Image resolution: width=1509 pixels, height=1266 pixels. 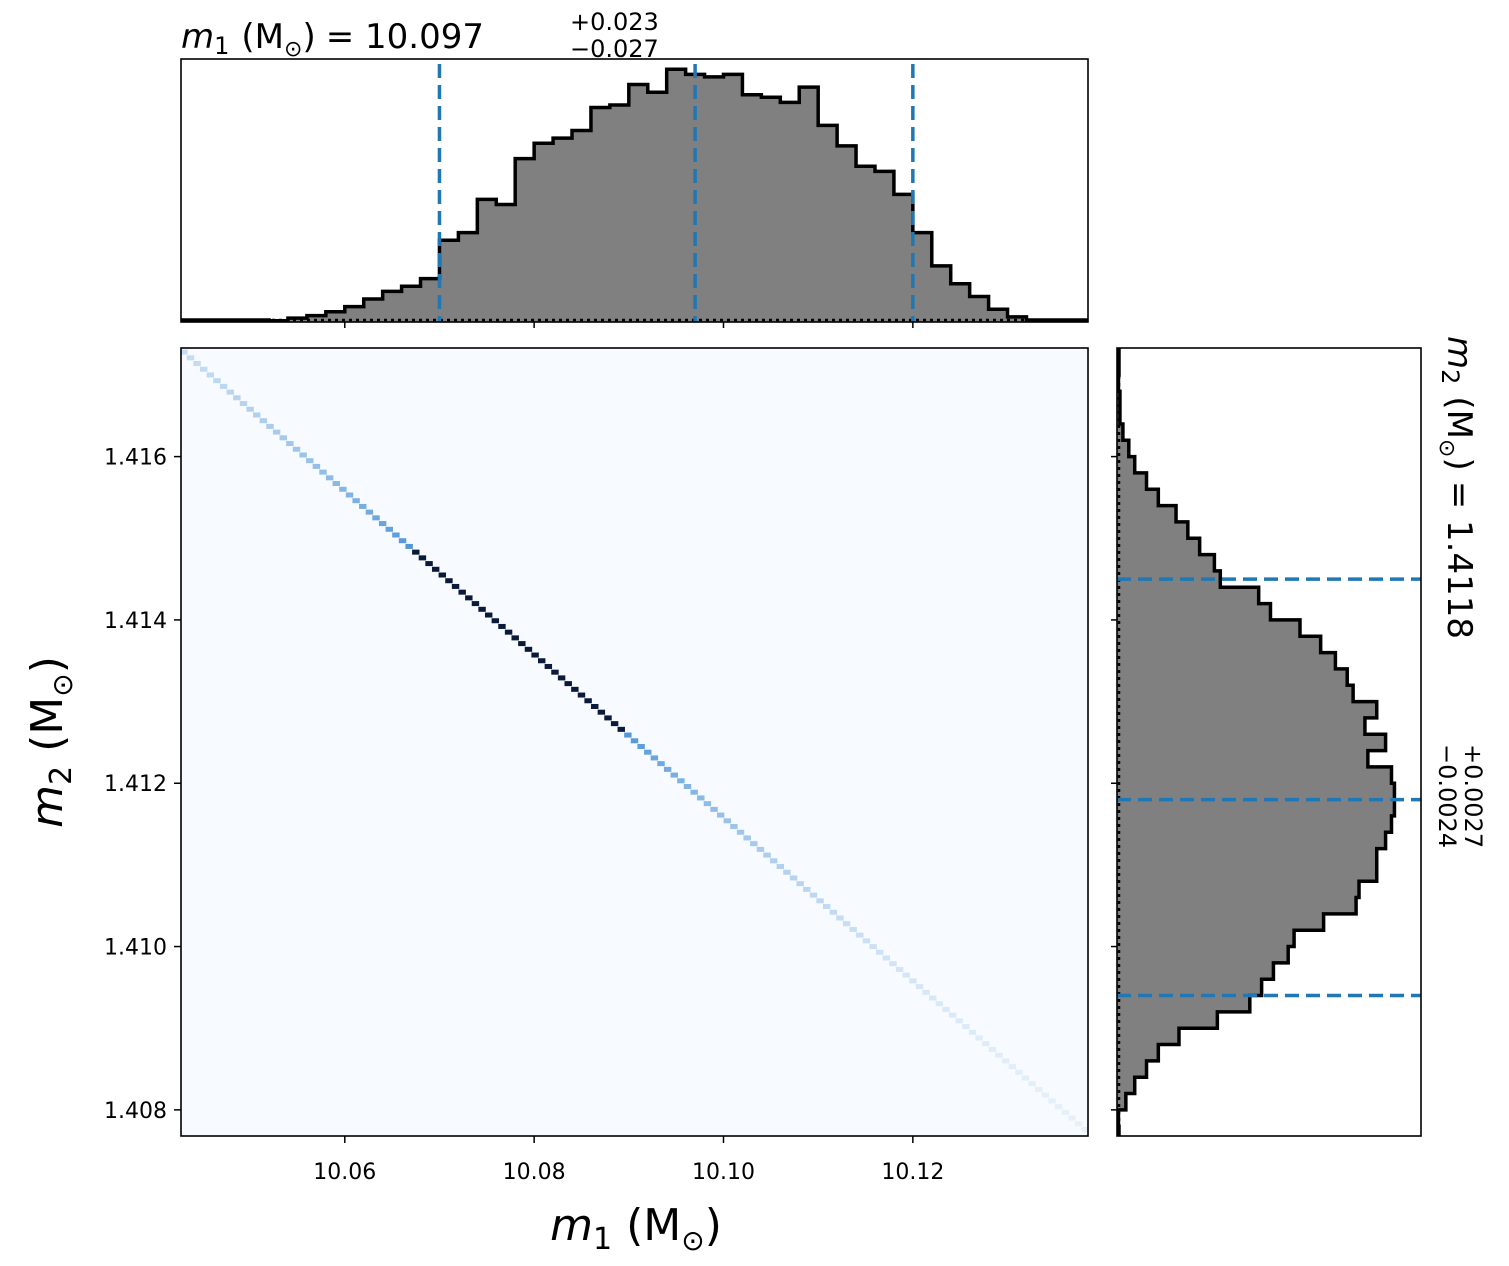 I want to click on x-tick-label: 10.06, so click(x=344, y=1172).